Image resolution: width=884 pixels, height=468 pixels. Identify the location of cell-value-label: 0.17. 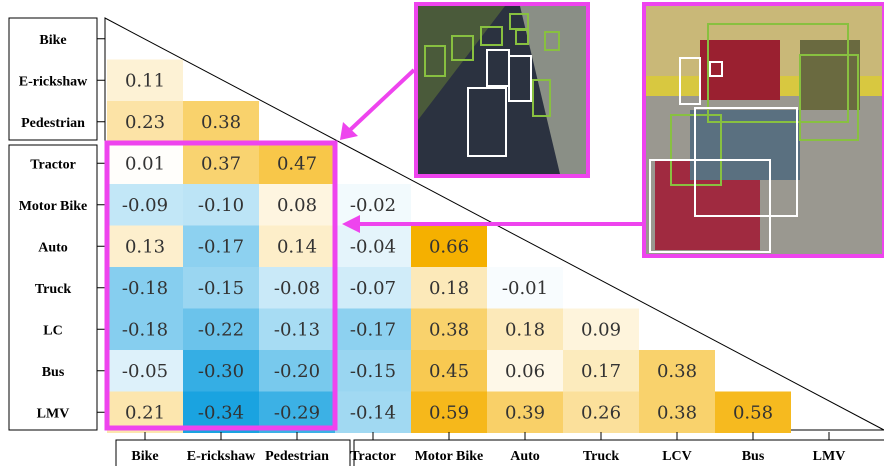
(601, 371).